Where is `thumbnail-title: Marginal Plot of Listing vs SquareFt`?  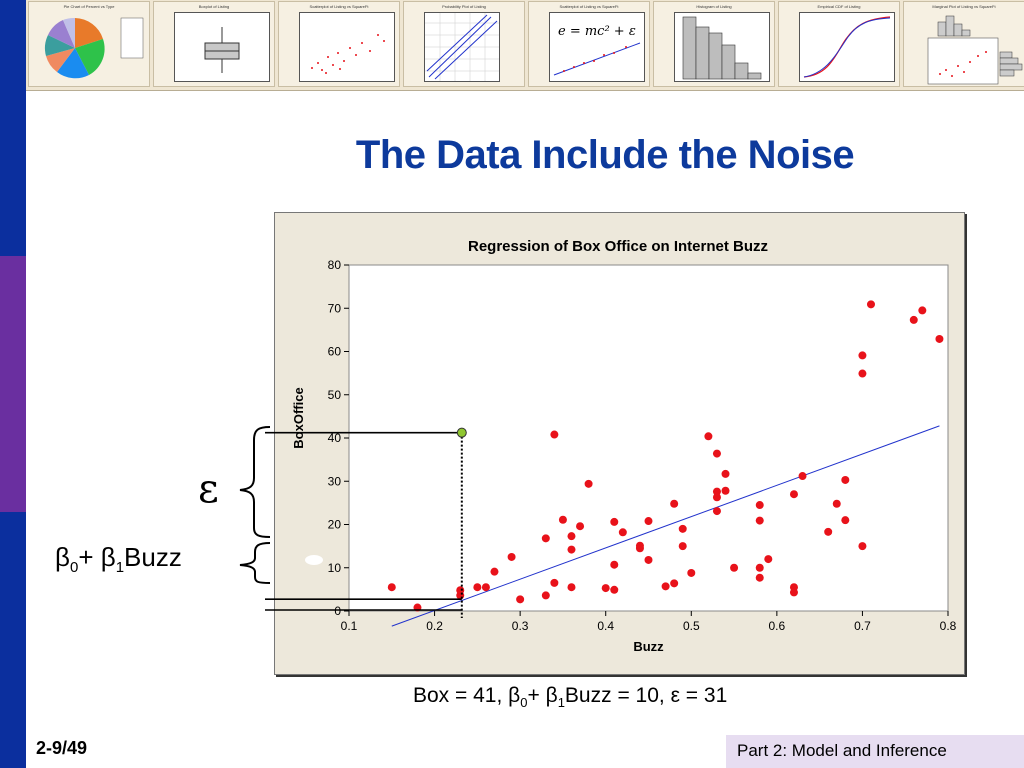
thumbnail-title: Marginal Plot of Listing vs SquareFt is located at coordinates (964, 6).